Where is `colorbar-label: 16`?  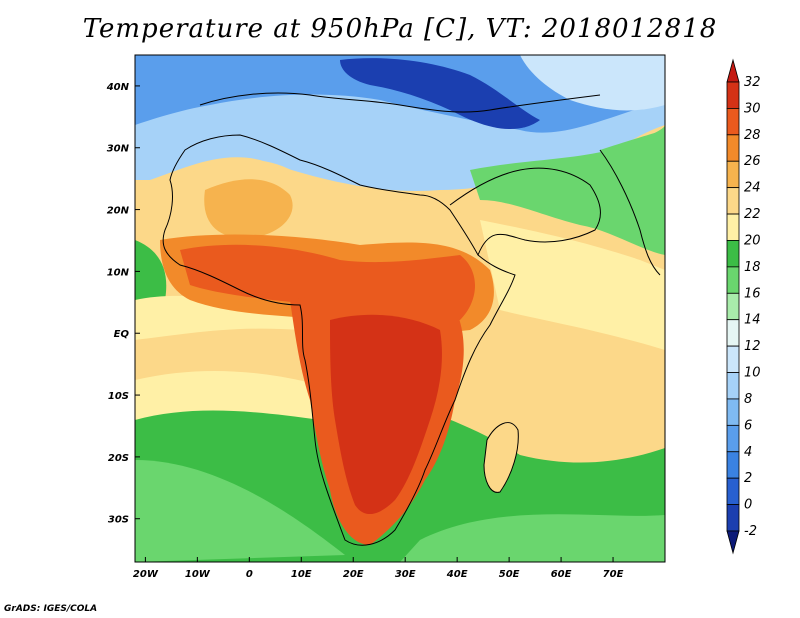
colorbar-label: 16 is located at coordinates (752, 293).